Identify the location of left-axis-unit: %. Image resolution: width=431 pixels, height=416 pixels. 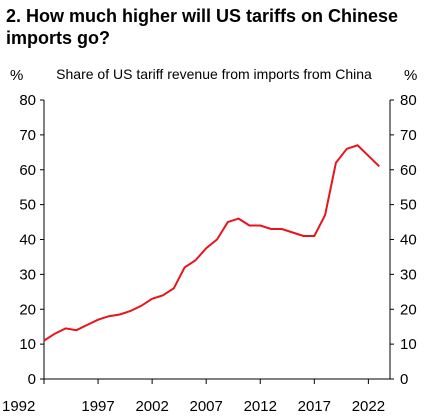
(16, 75).